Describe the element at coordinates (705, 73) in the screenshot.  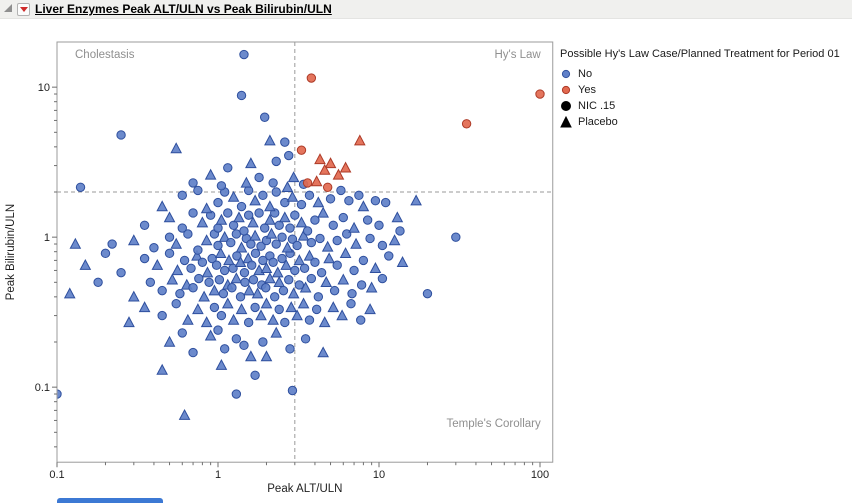
I see `legend-item-no: No` at that location.